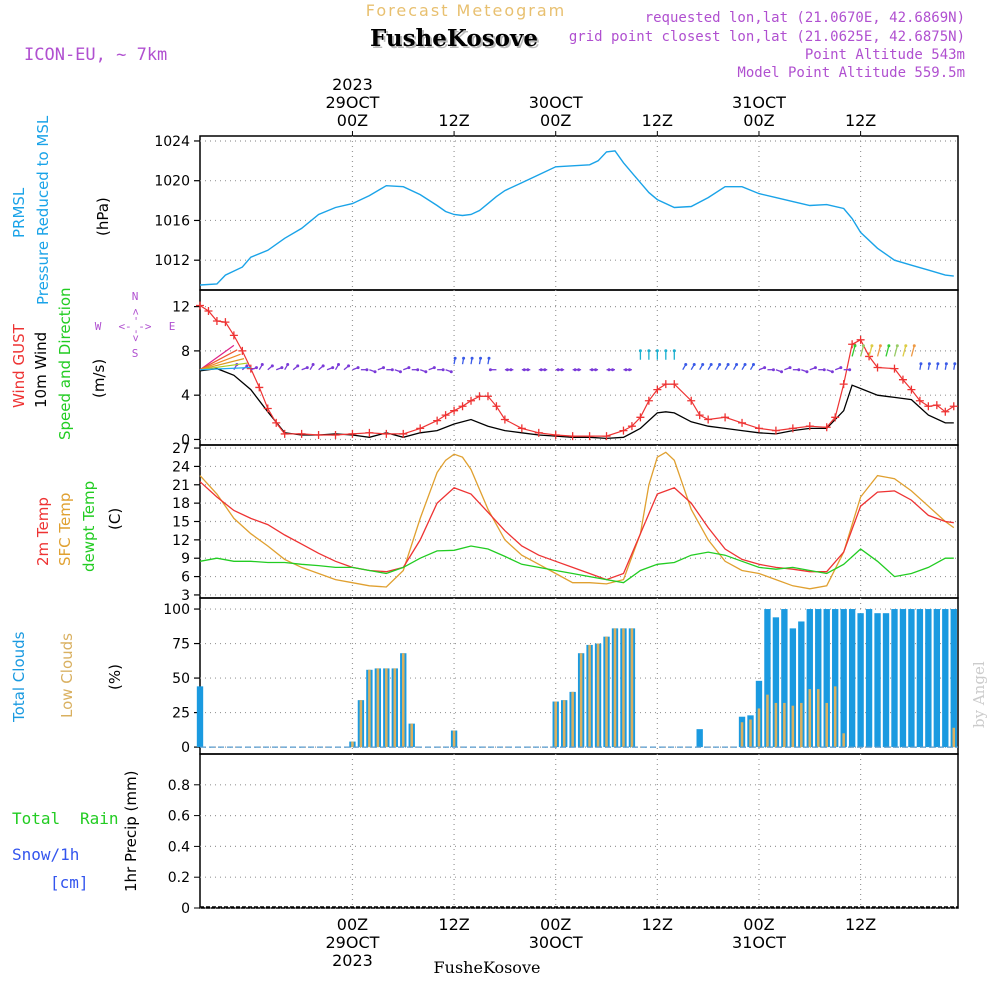 The width and height of the screenshot is (1000, 1000). What do you see at coordinates (851, 73) in the screenshot?
I see `model-altitude: Model Point Altitude 559.5m` at bounding box center [851, 73].